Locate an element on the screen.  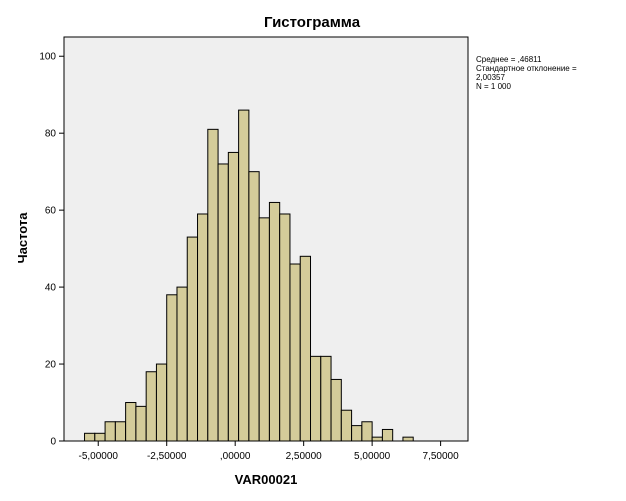
x-axis-label: VAR00021 is located at coordinates (266, 479).